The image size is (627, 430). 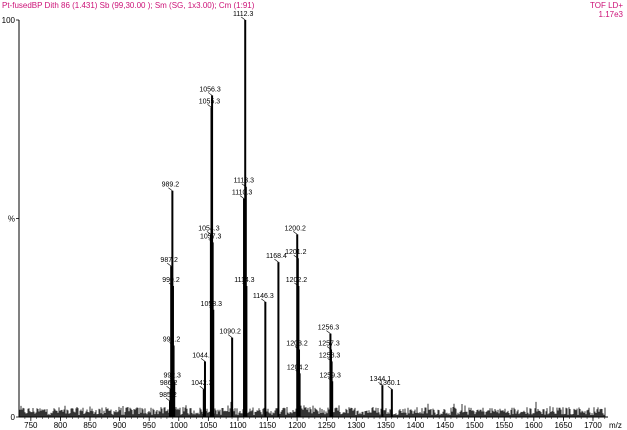 I want to click on peak-leader-1042.3, so click(x=201, y=387).